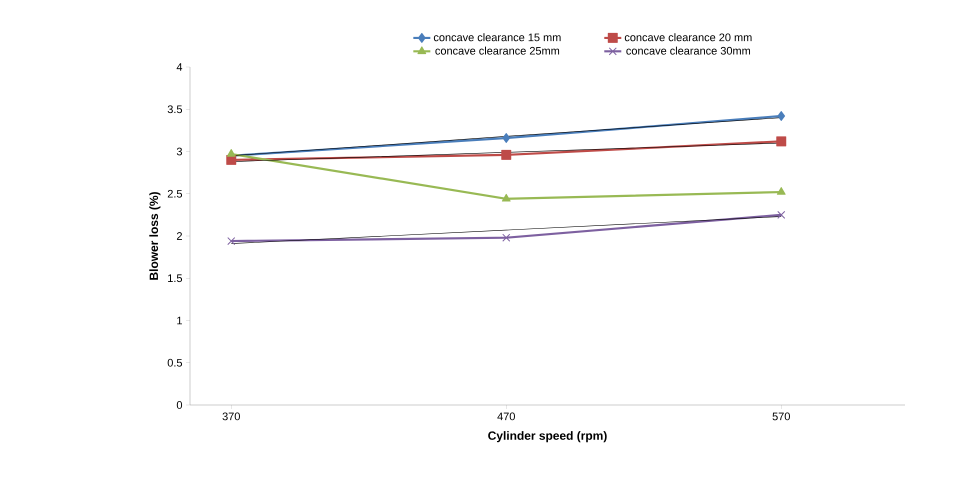 The height and width of the screenshot is (499, 965). Describe the element at coordinates (175, 362) in the screenshot. I see `y-tick-label: 0.5` at that location.